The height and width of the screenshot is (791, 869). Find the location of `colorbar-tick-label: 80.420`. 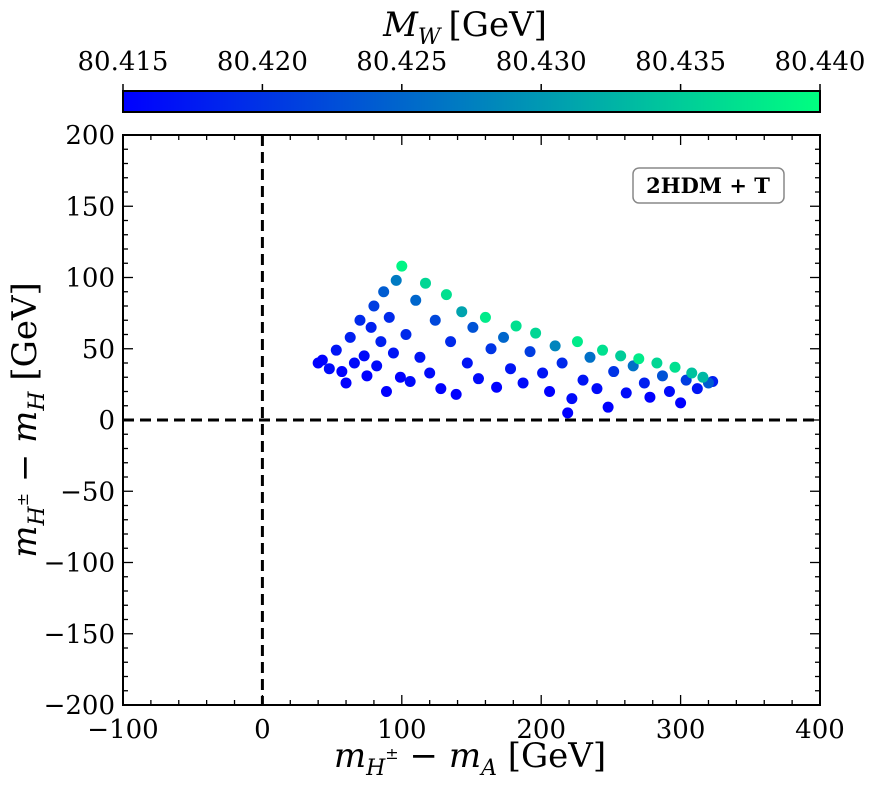

colorbar-tick-label: 80.420 is located at coordinates (262, 62).